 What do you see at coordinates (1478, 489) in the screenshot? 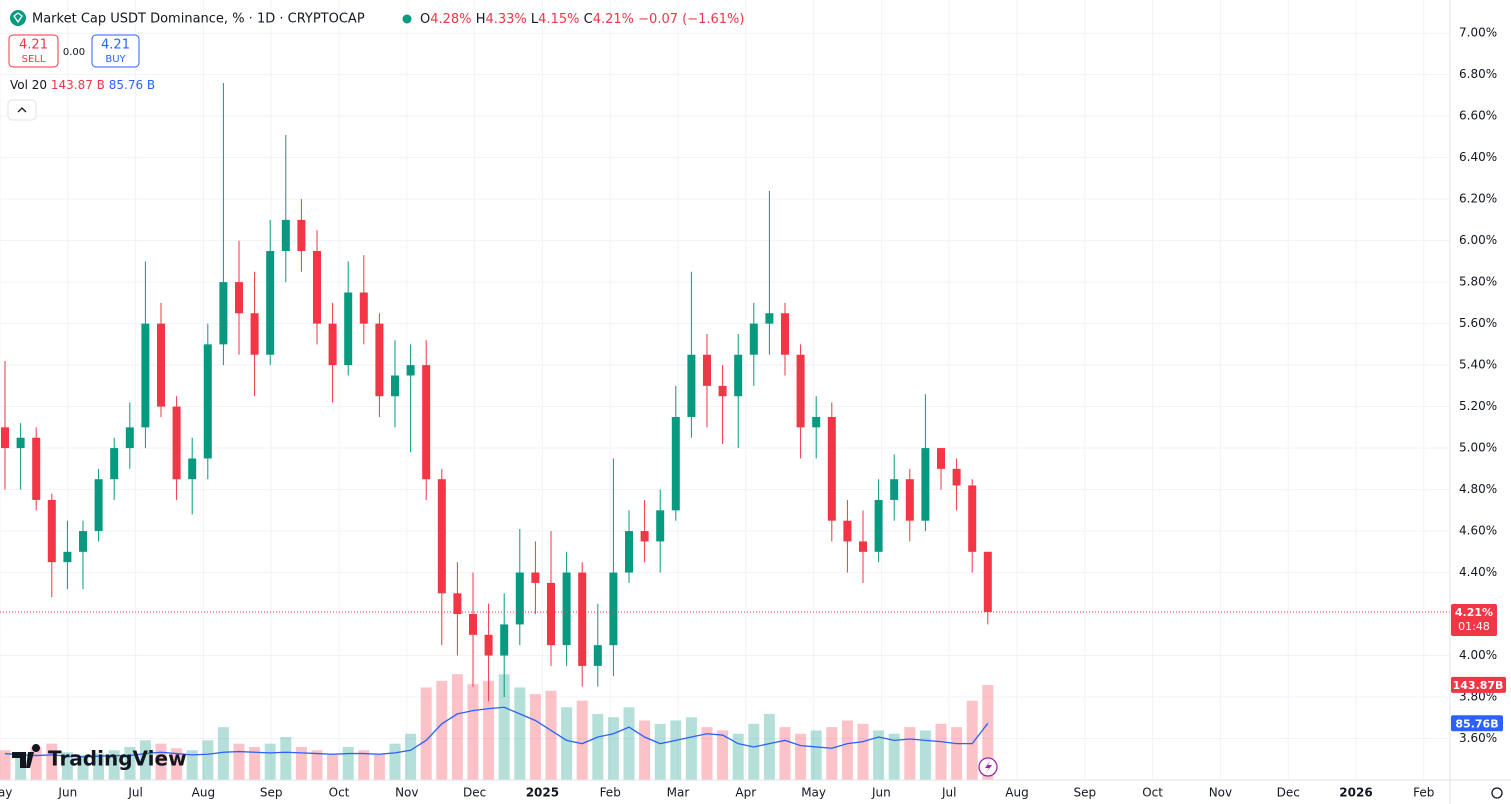
I see `y-tick-label: 4.80%` at bounding box center [1478, 489].